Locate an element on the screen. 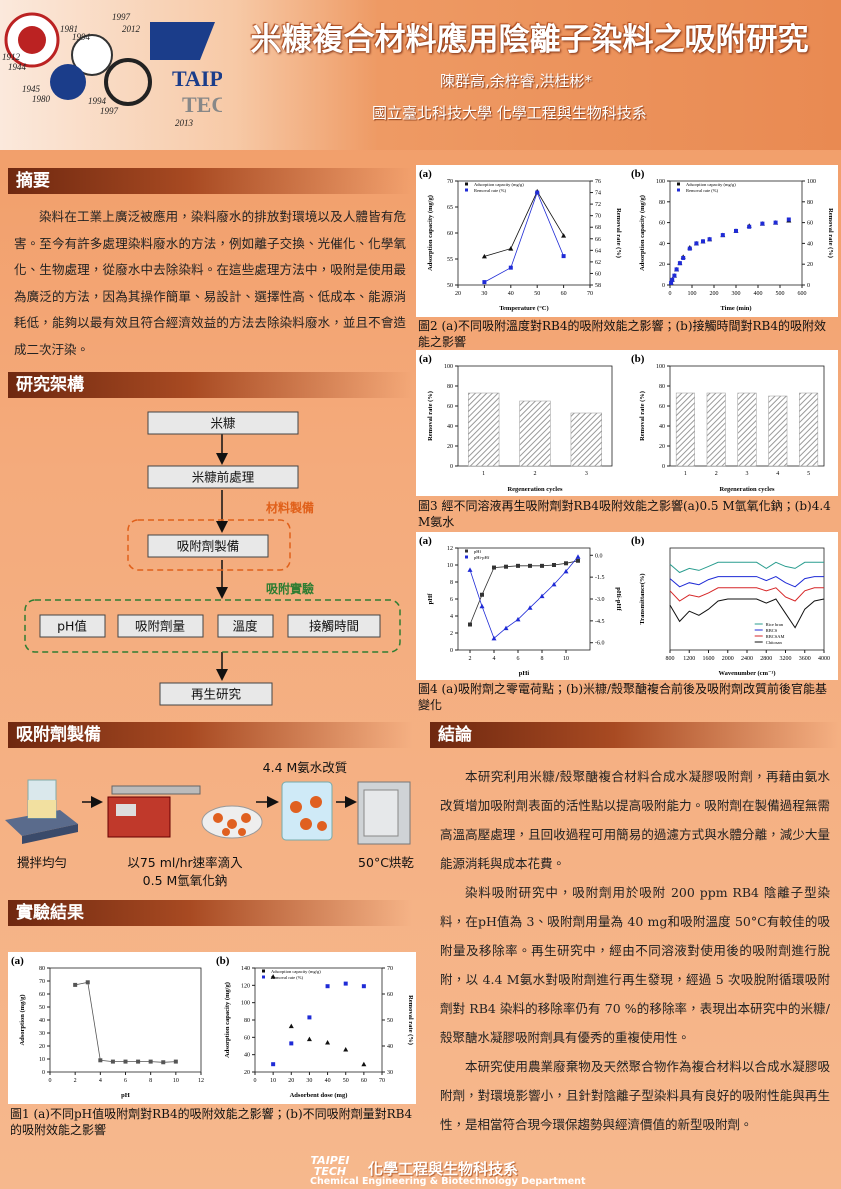 Image resolution: width=841 pixels, height=1189 pixels. x-tick-label: 2800 is located at coordinates (766, 659).